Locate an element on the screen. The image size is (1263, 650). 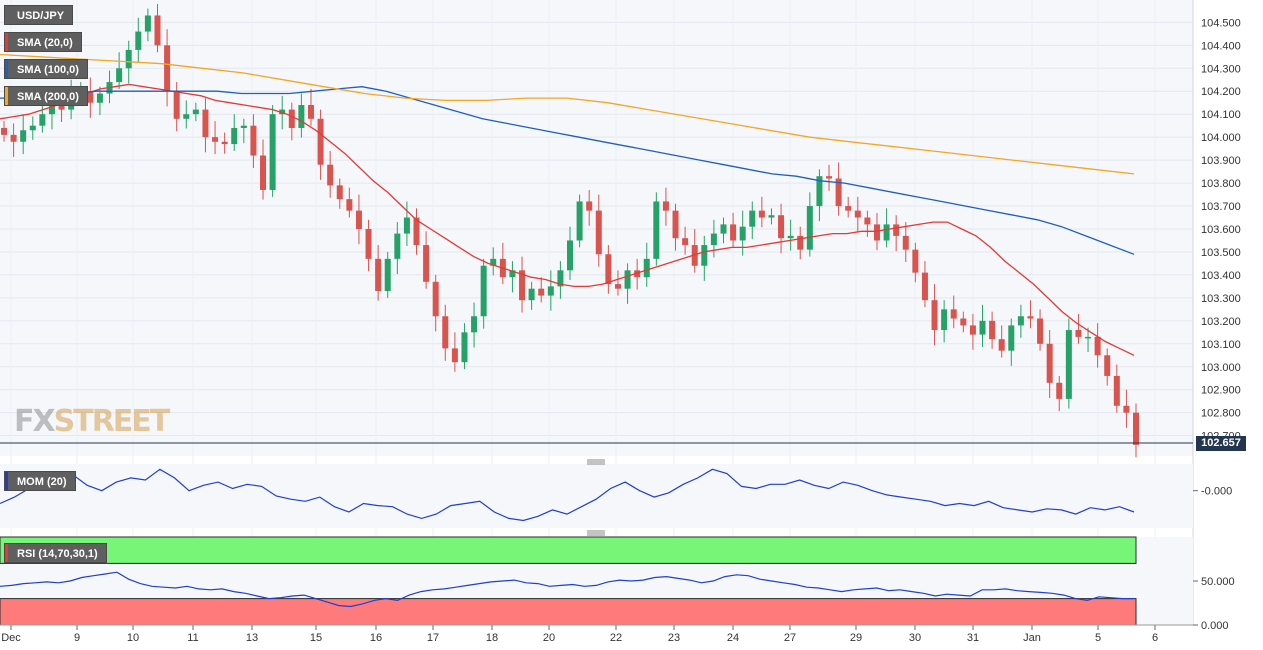
x-tick-label: 15 is located at coordinates (316, 638).